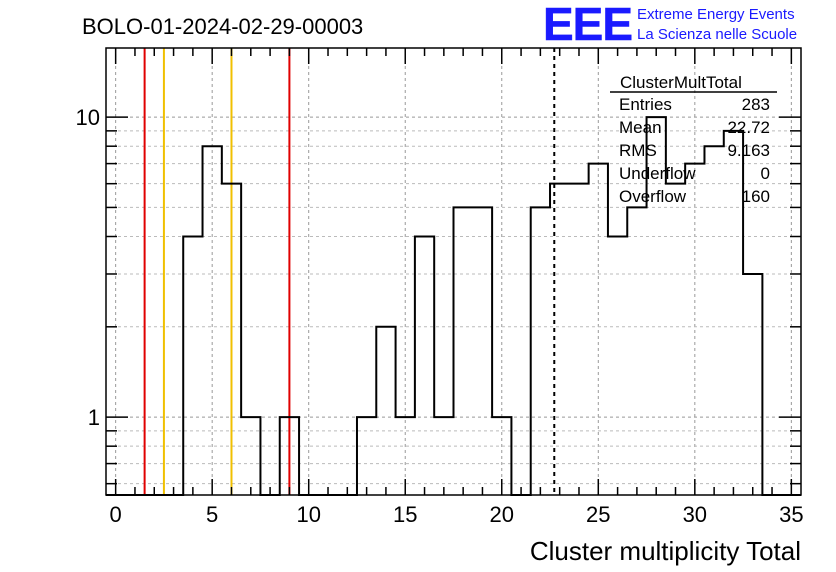 This screenshot has width=836, height=572. What do you see at coordinates (640, 127) in the screenshot?
I see `stats-label: Mean` at bounding box center [640, 127].